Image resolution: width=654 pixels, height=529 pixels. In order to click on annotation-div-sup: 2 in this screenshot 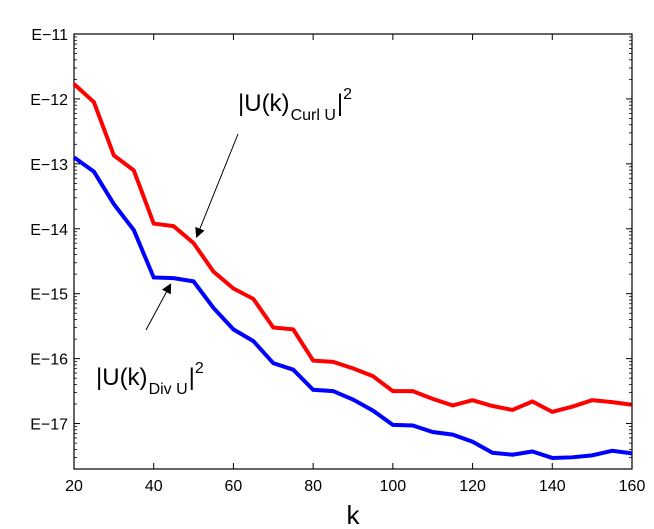, I will do `click(199, 368)`.